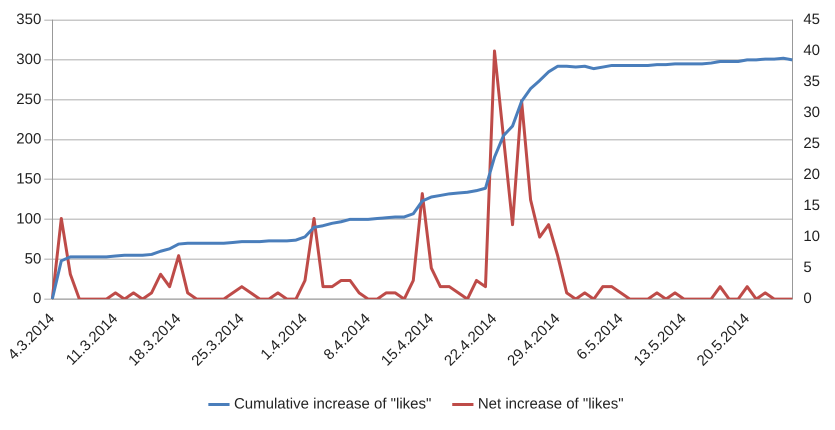  Describe the element at coordinates (811, 19) in the screenshot. I see `y2-tick-label: 45` at that location.